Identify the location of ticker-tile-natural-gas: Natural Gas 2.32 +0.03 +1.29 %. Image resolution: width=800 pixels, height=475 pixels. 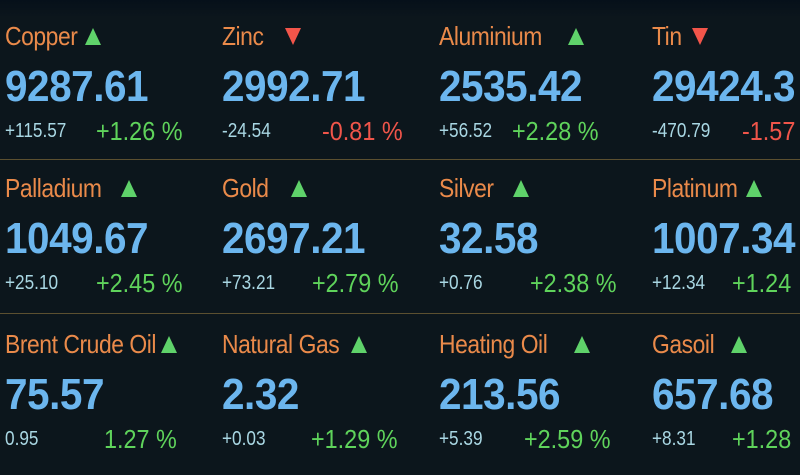
(327, 394).